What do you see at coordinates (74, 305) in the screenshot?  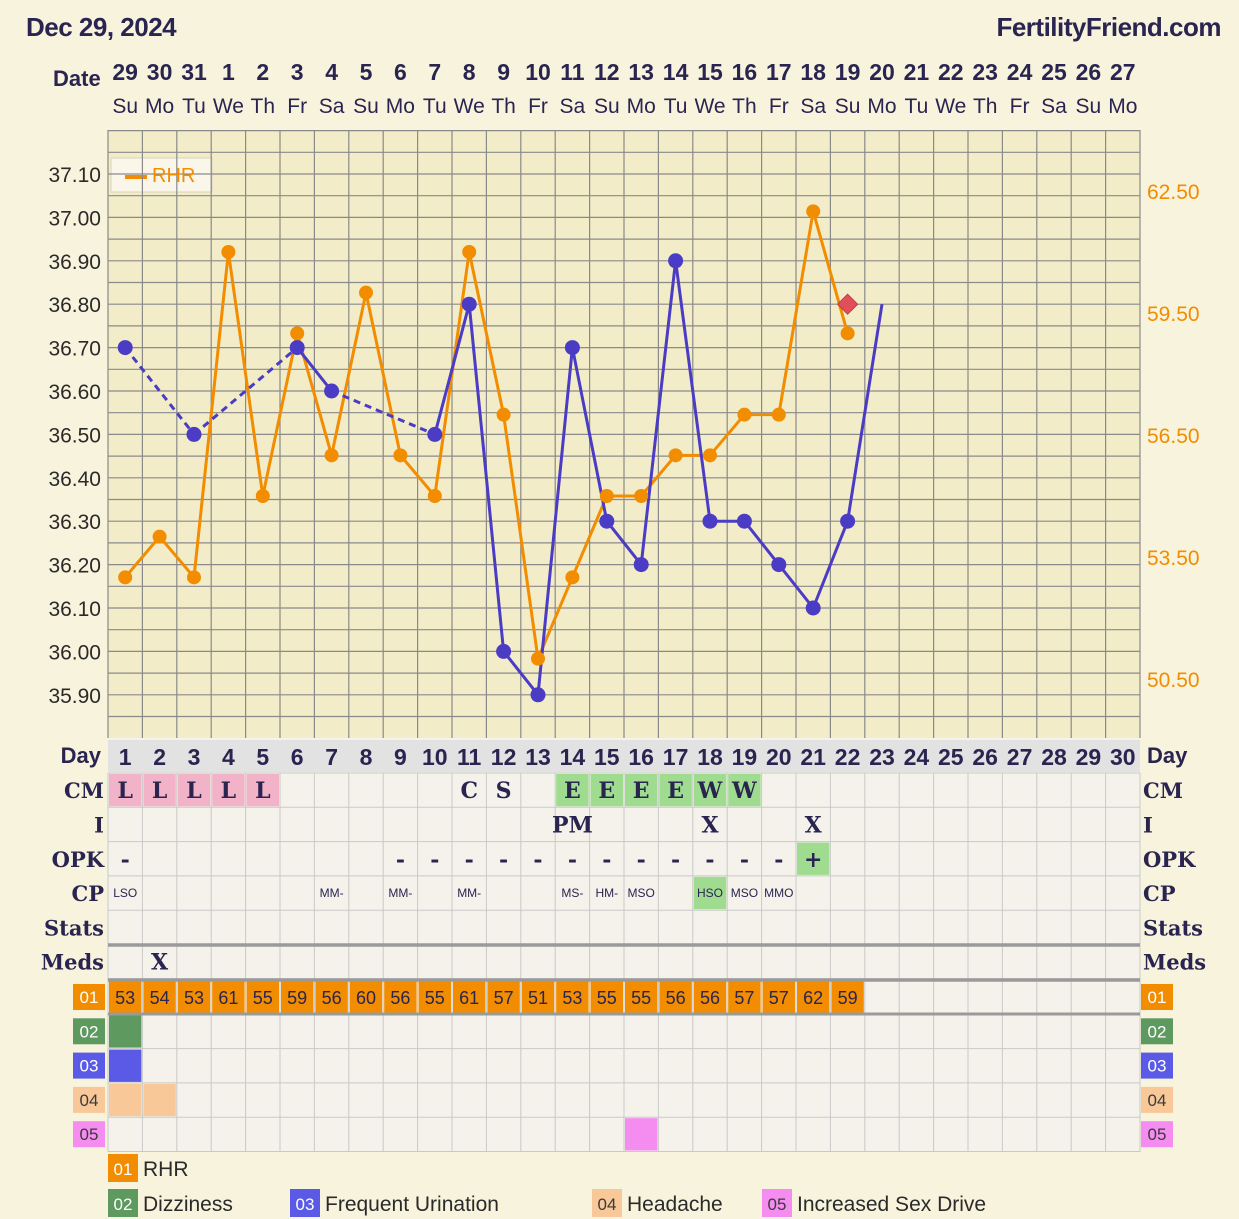 I see `y-tick-left: 36.80` at bounding box center [74, 305].